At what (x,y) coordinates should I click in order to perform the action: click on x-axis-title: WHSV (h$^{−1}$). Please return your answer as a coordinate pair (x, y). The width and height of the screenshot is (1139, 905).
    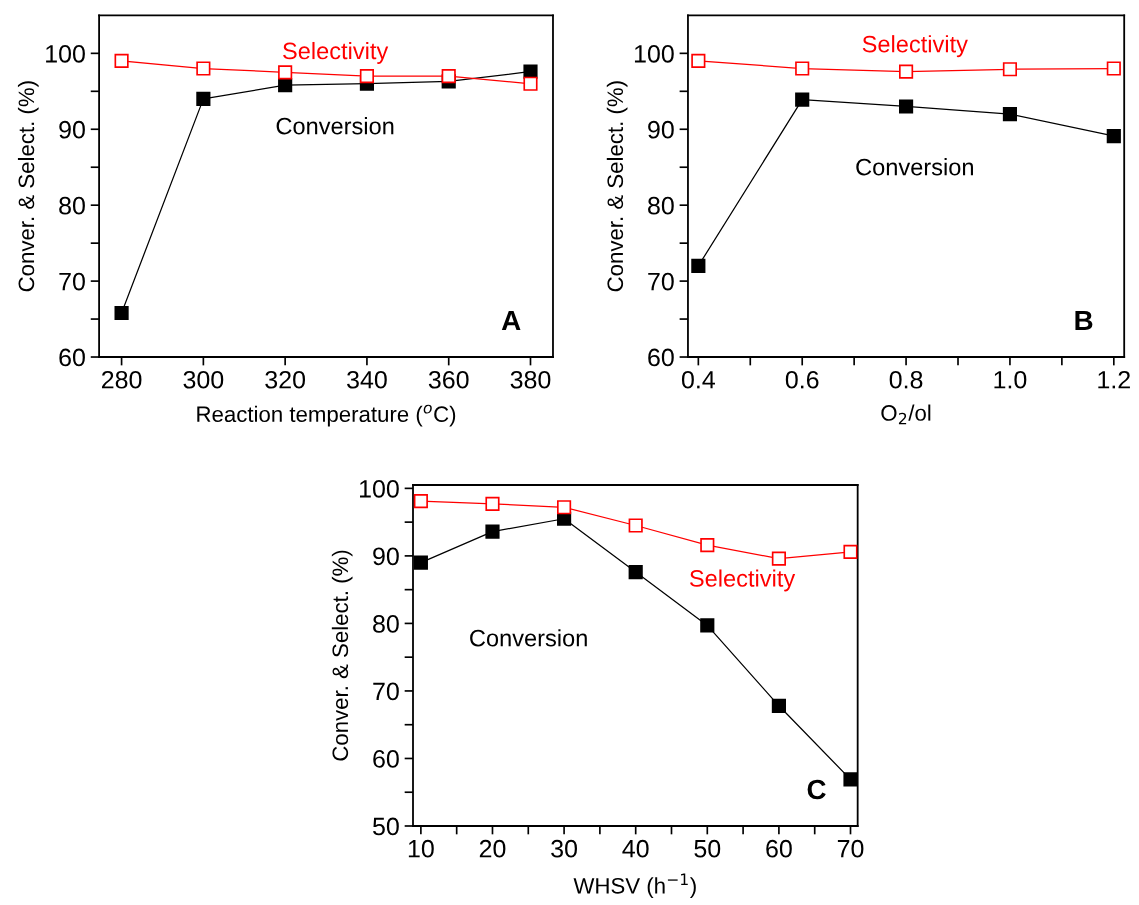
    Looking at the image, I should click on (634, 886).